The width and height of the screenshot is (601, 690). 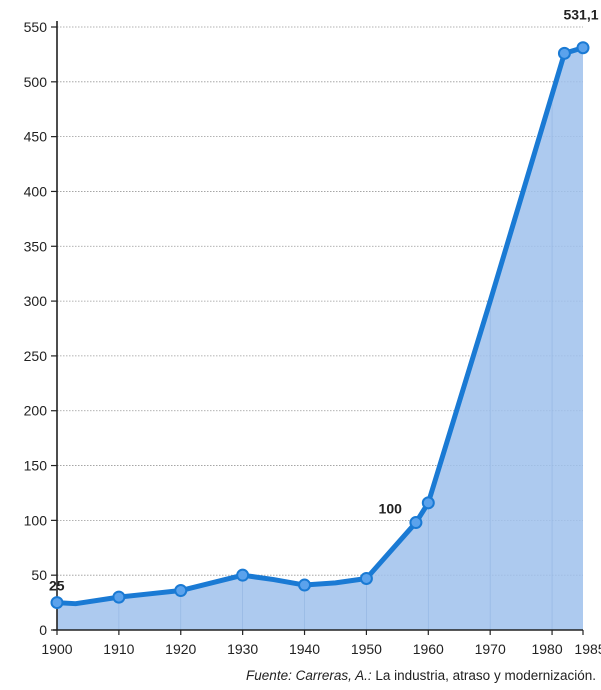 What do you see at coordinates (36, 466) in the screenshot?
I see `y-tick-label: 150` at bounding box center [36, 466].